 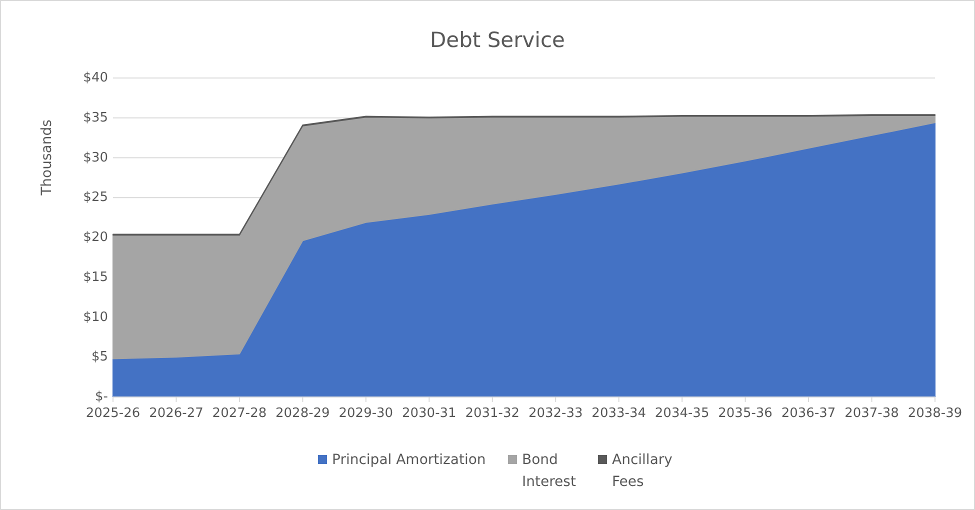 I want to click on x-tick-label: 2034-35, so click(x=682, y=413).